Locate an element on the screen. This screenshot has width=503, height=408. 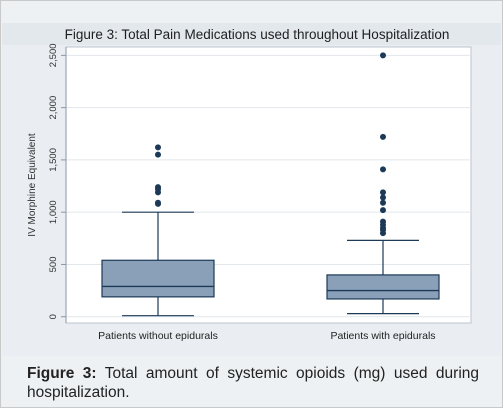
y-tick-label: 1,000 is located at coordinates (53, 212).